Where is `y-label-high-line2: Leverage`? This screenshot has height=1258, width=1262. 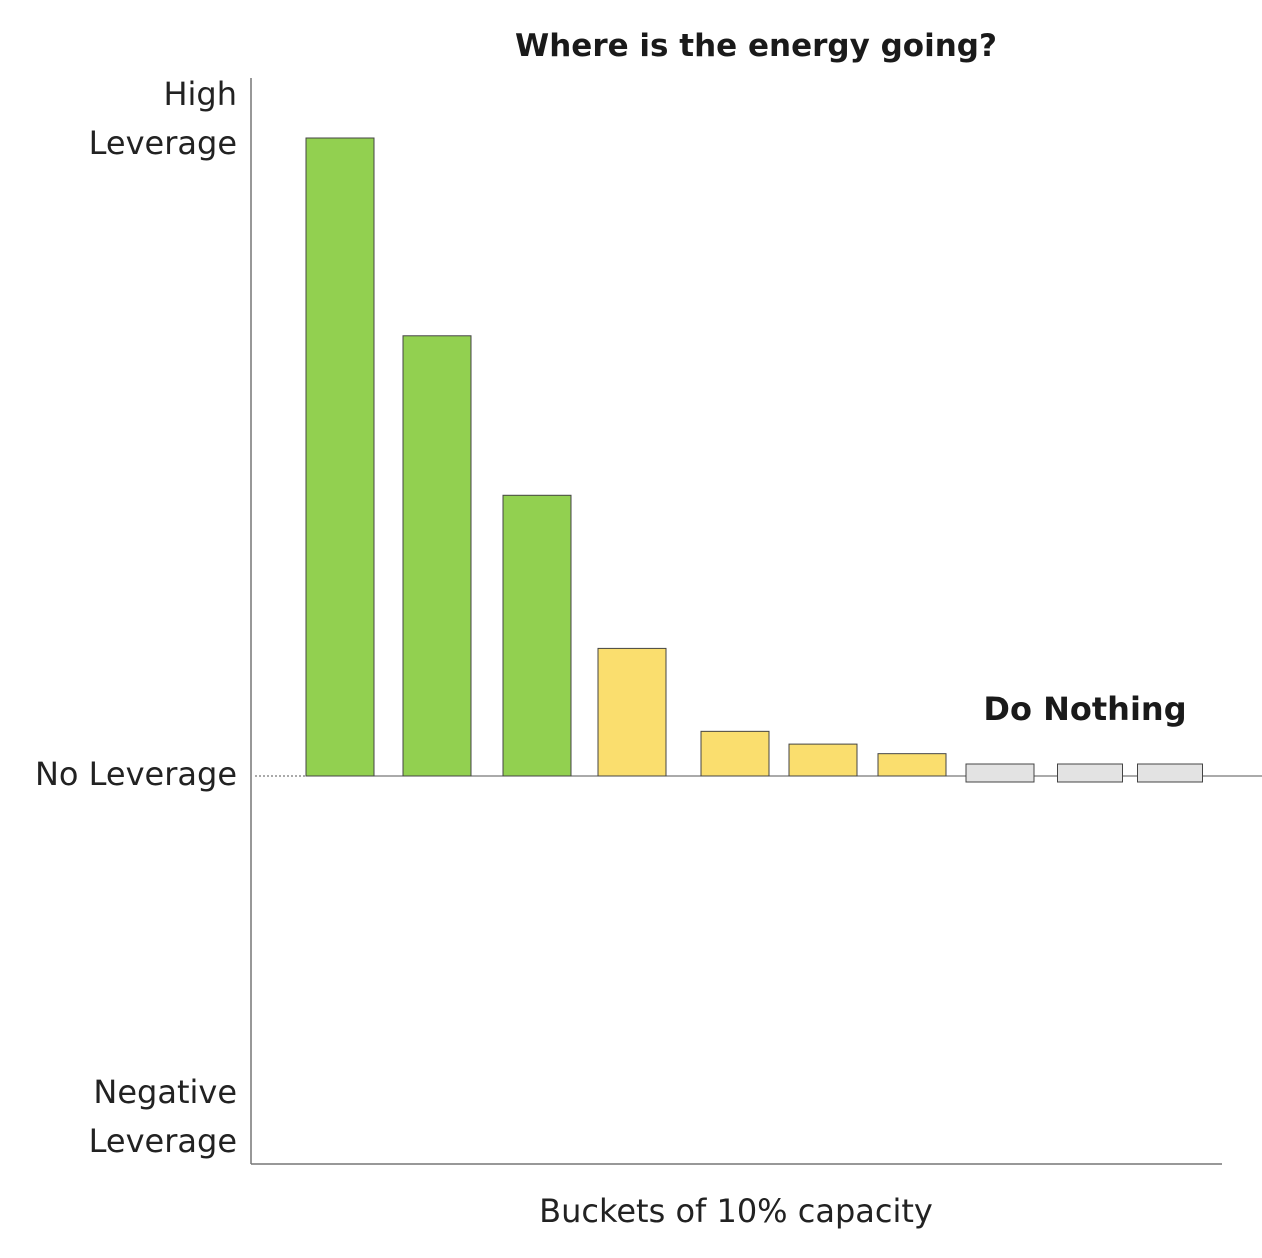 y-label-high-line2: Leverage is located at coordinates (163, 143).